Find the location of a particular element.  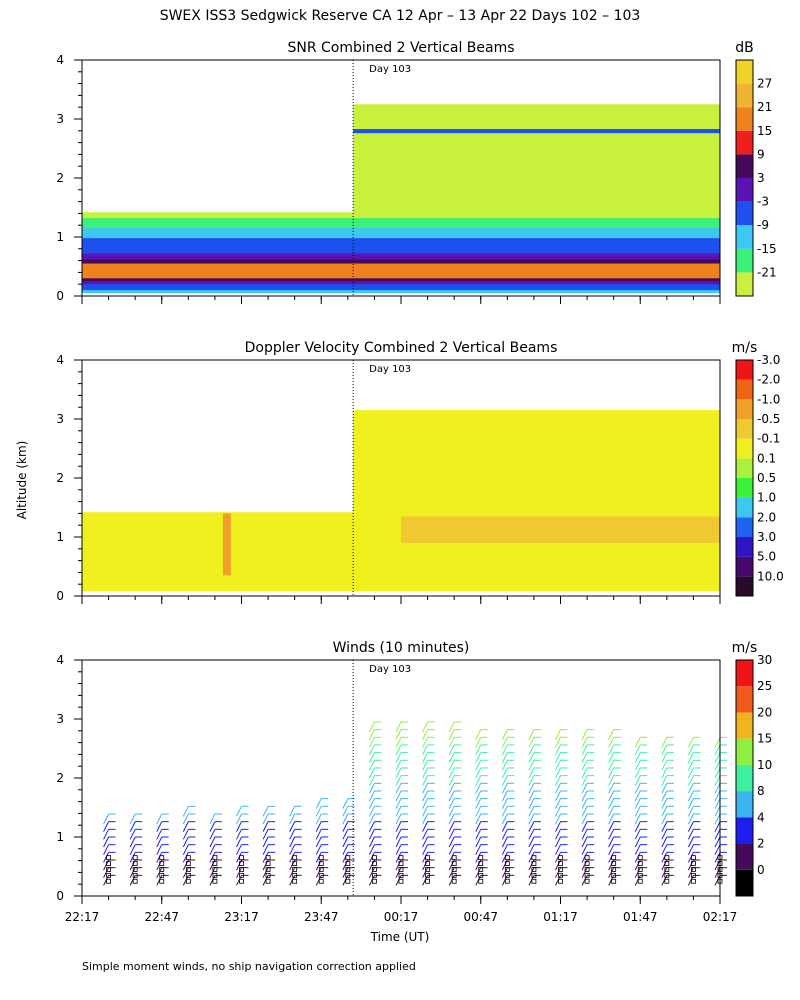

colorbar-frame is located at coordinates (744, 478).